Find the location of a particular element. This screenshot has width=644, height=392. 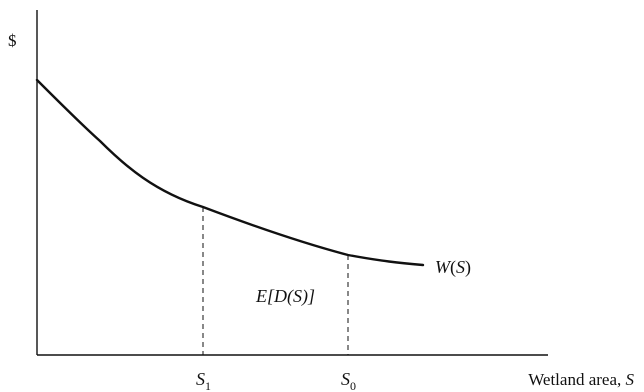

tick-s1-label: S1 is located at coordinates (203, 380).